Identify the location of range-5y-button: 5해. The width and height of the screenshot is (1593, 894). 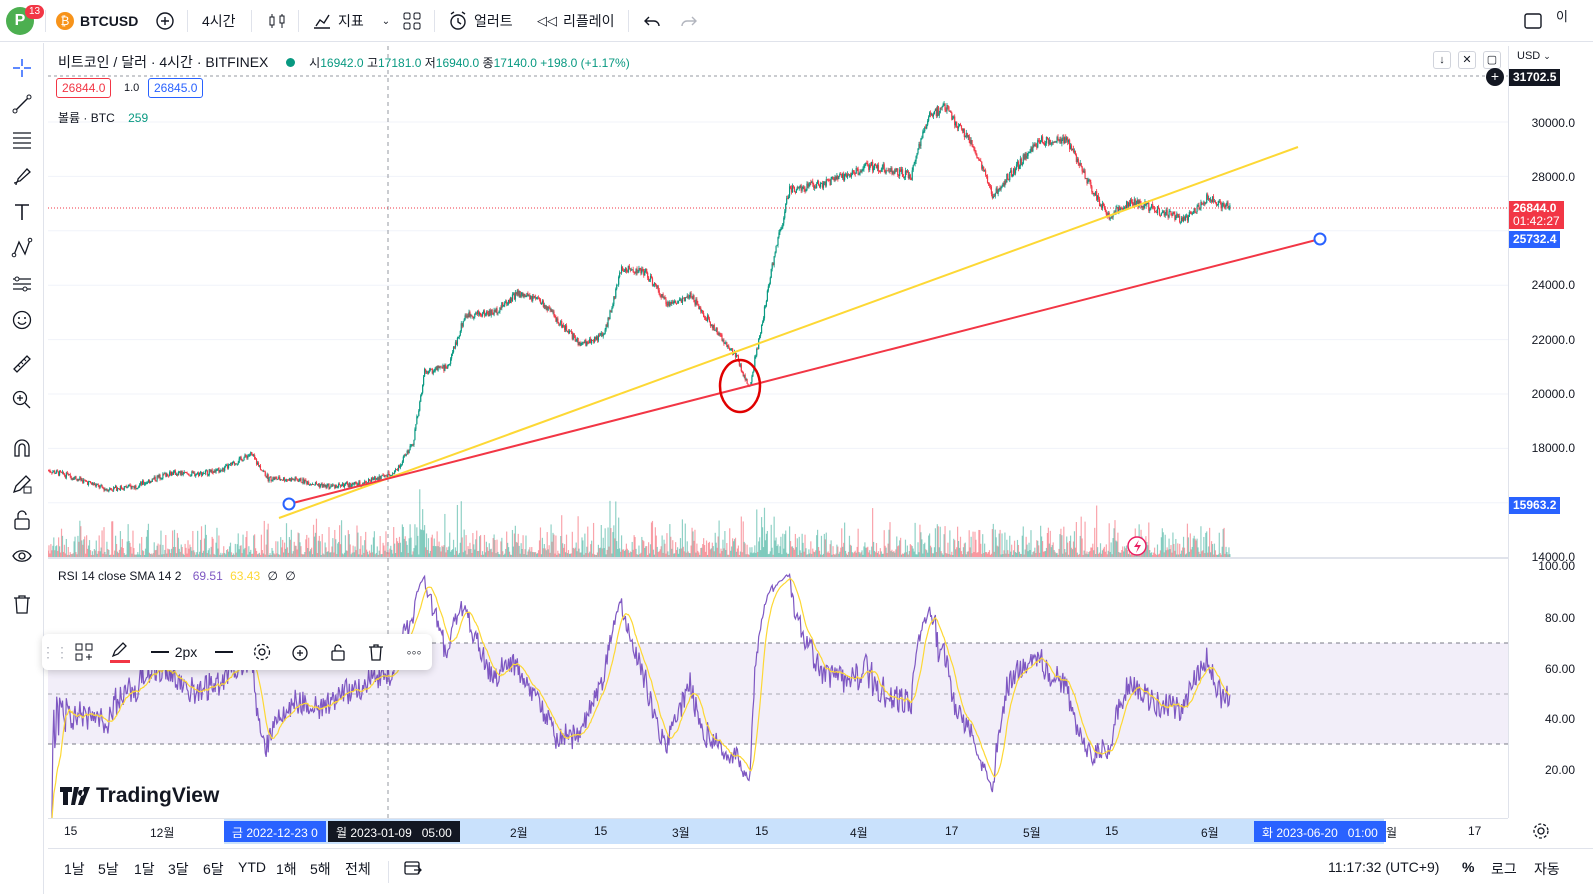
(320, 869).